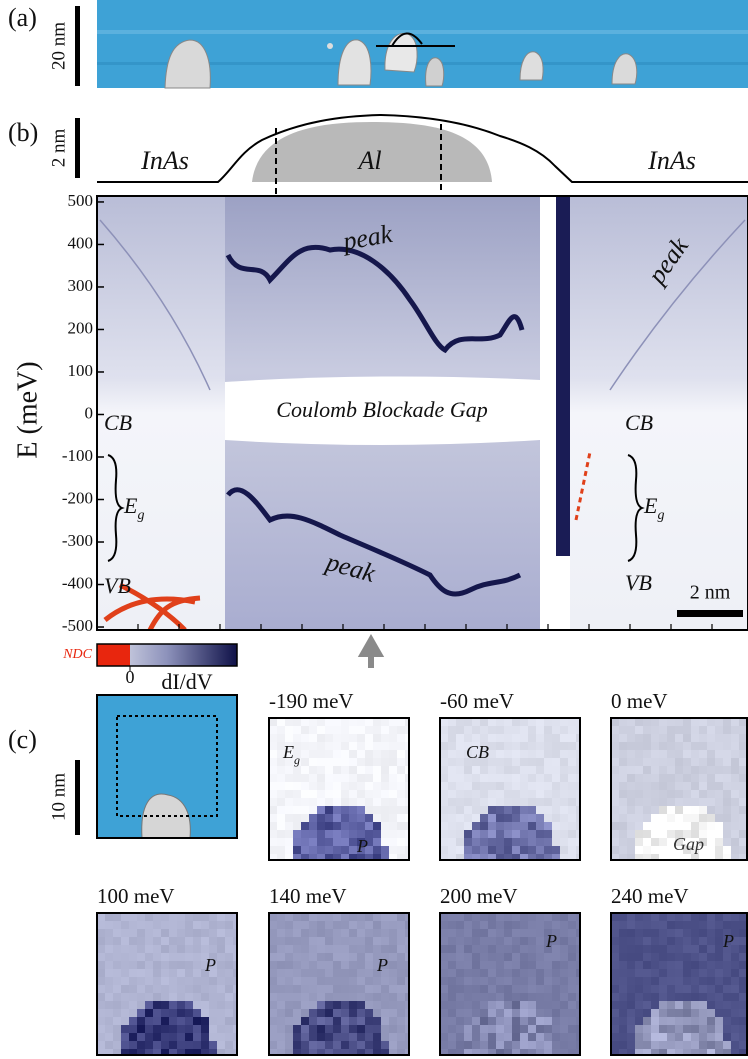 The height and width of the screenshot is (1059, 748). I want to click on profile-label: InAs, so click(164, 160).